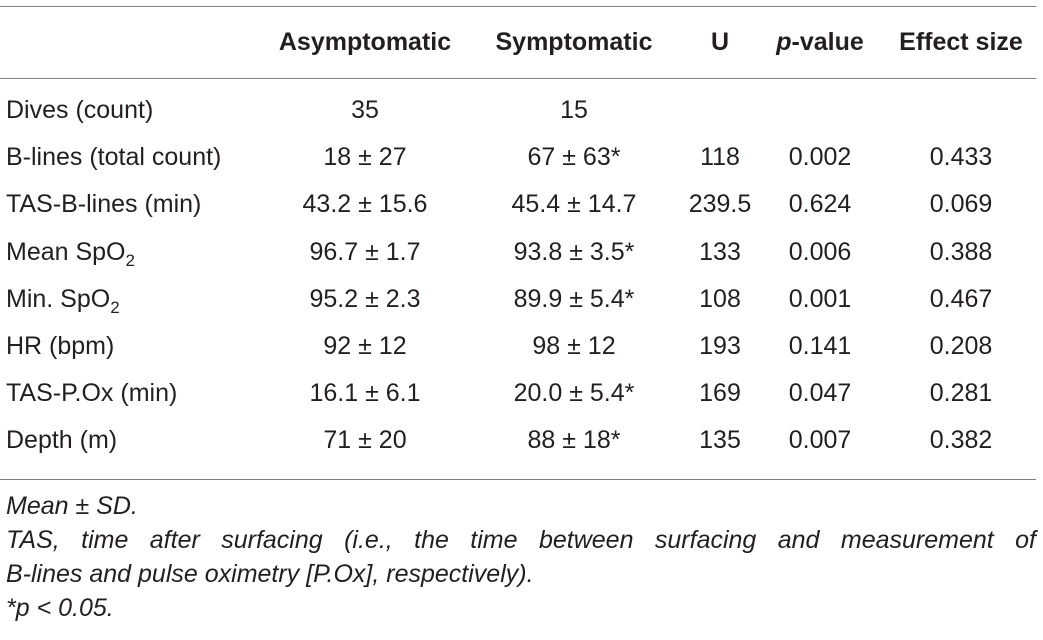 The height and width of the screenshot is (640, 1043). I want to click on row-label: TAS-P.Ox (min), so click(91, 393).